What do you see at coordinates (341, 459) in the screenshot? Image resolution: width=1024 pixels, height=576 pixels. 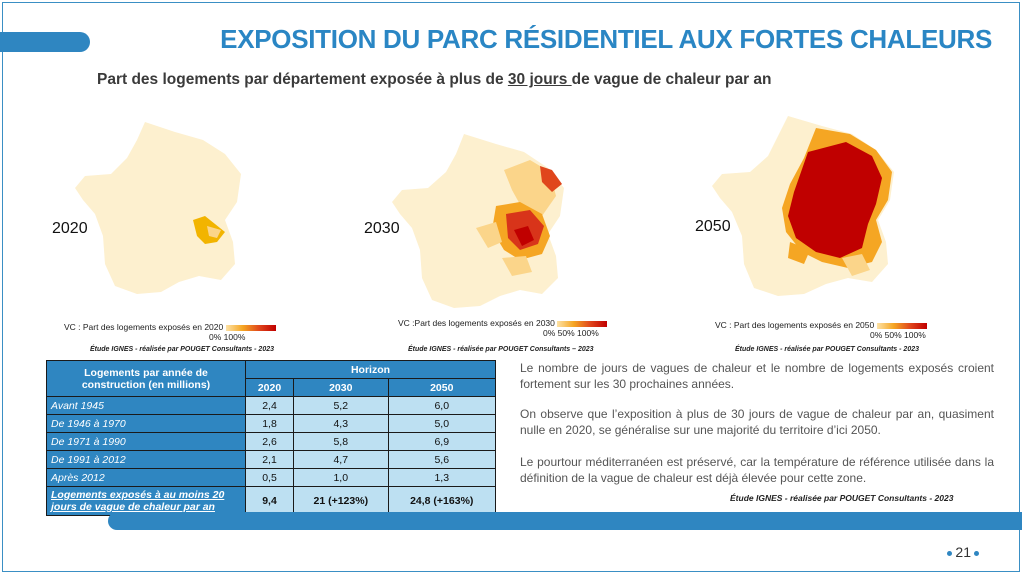 I see `table-cell: 4,7` at bounding box center [341, 459].